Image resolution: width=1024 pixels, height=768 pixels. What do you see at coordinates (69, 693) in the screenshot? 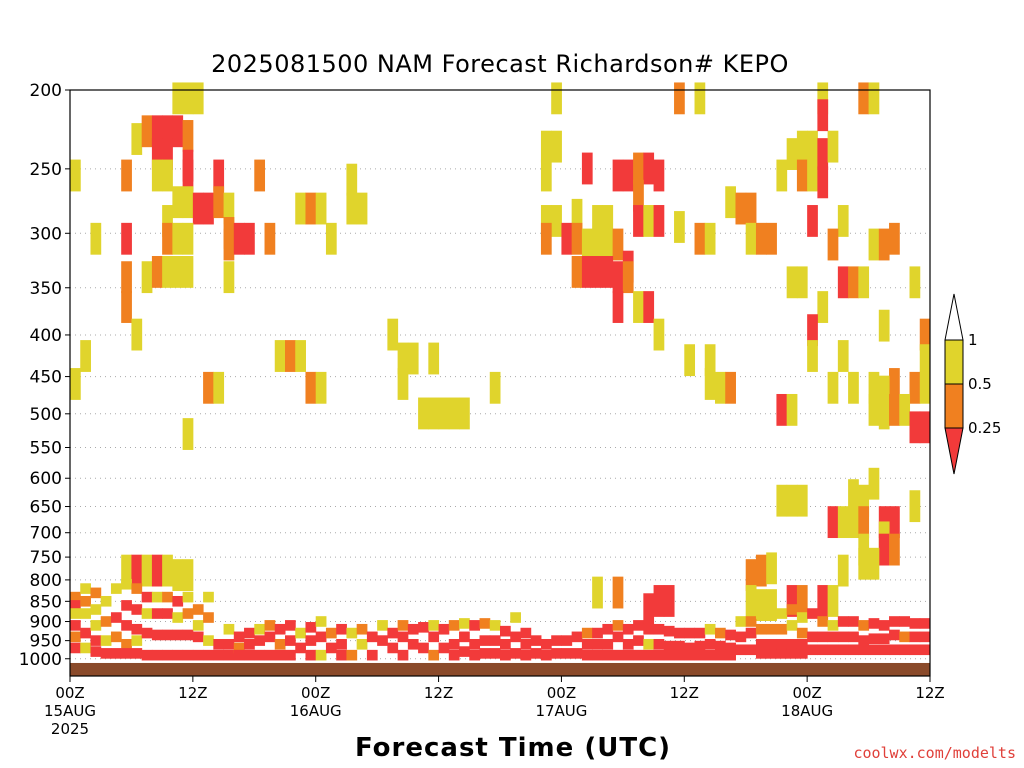
I see `x-tick-label: 00Z` at bounding box center [69, 693].